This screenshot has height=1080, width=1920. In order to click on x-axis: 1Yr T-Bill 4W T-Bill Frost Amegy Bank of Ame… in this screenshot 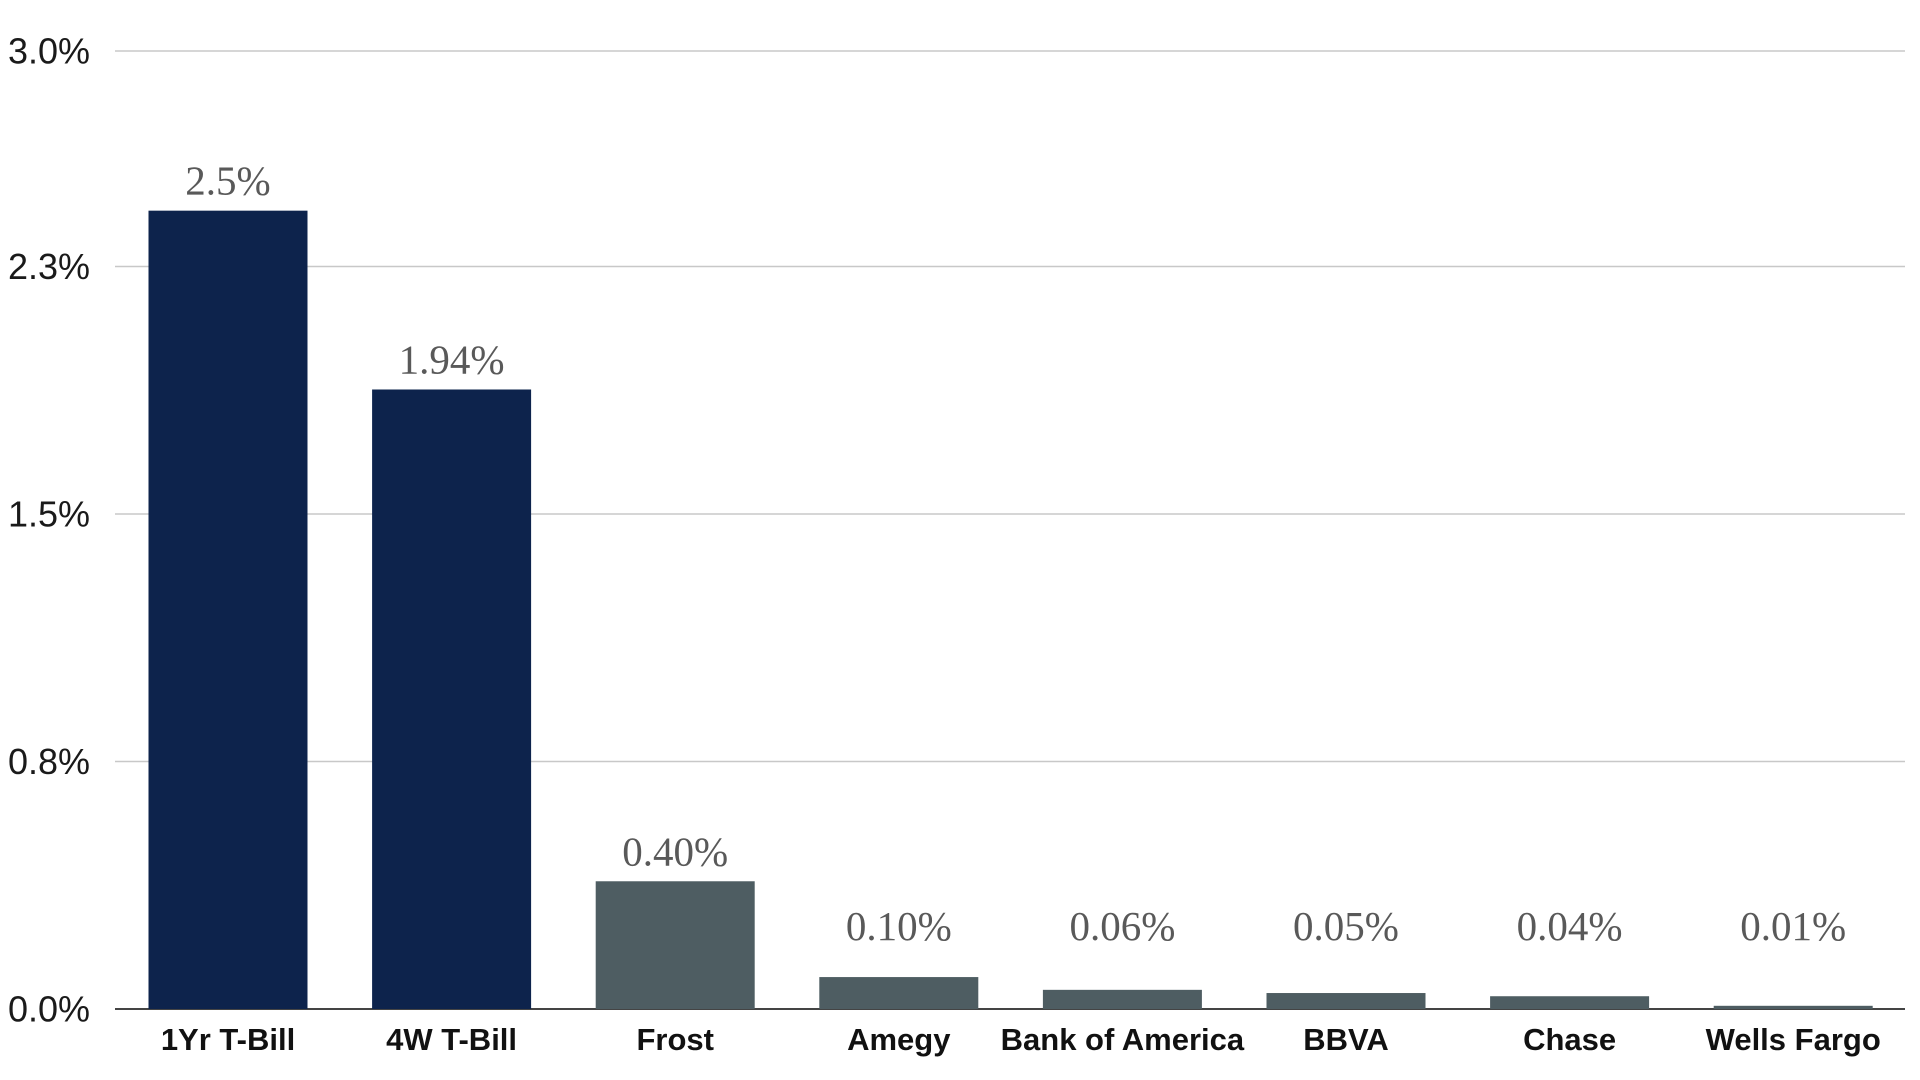, I will do `click(1021, 1039)`.